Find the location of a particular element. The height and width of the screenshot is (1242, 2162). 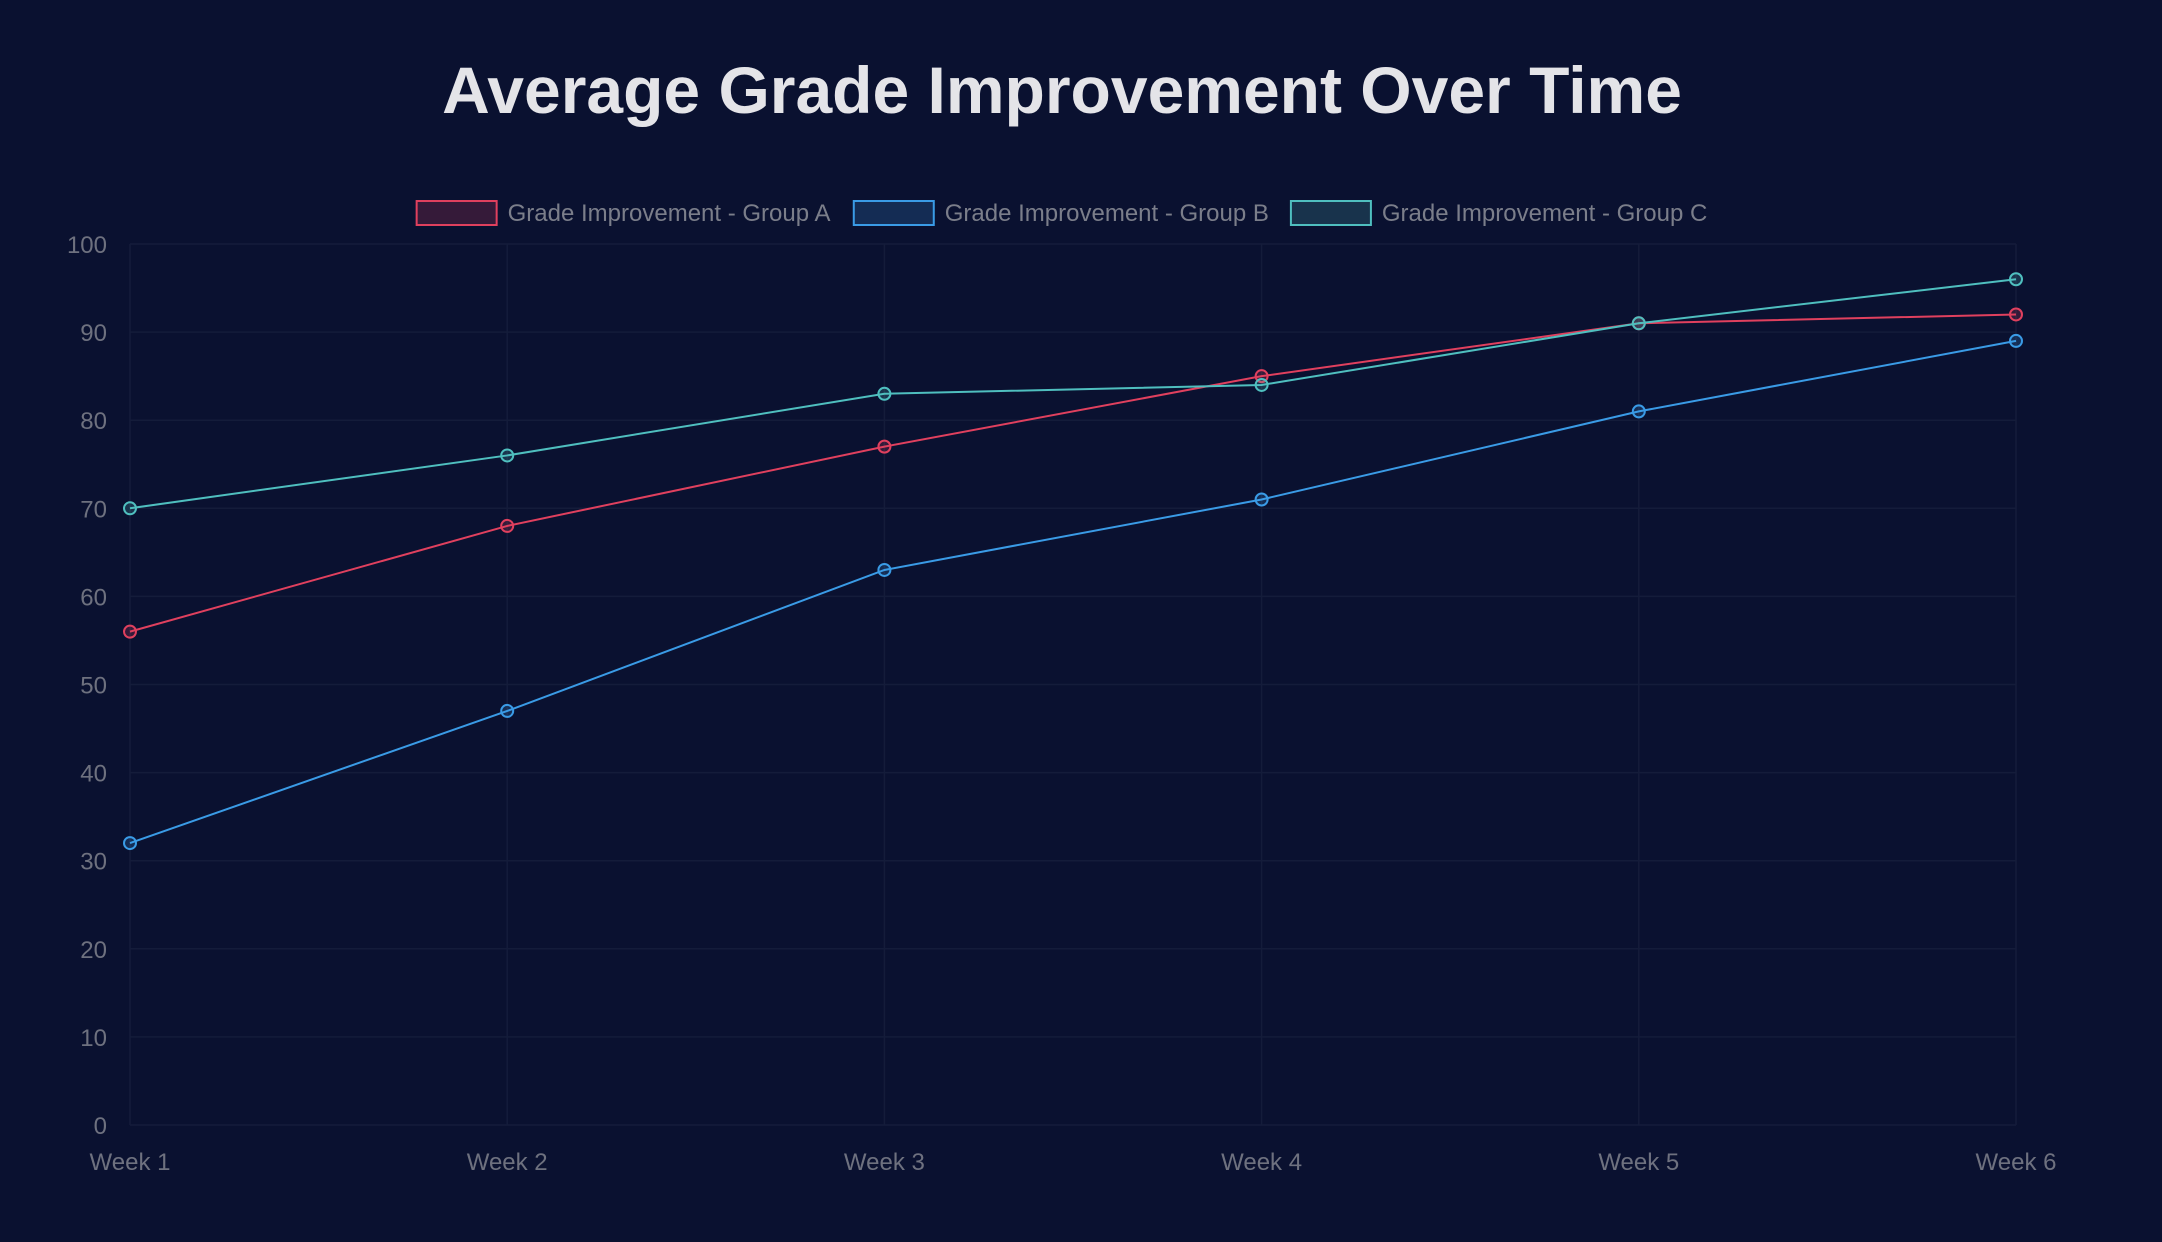

x-tick-label: Week 3 is located at coordinates (884, 1162).